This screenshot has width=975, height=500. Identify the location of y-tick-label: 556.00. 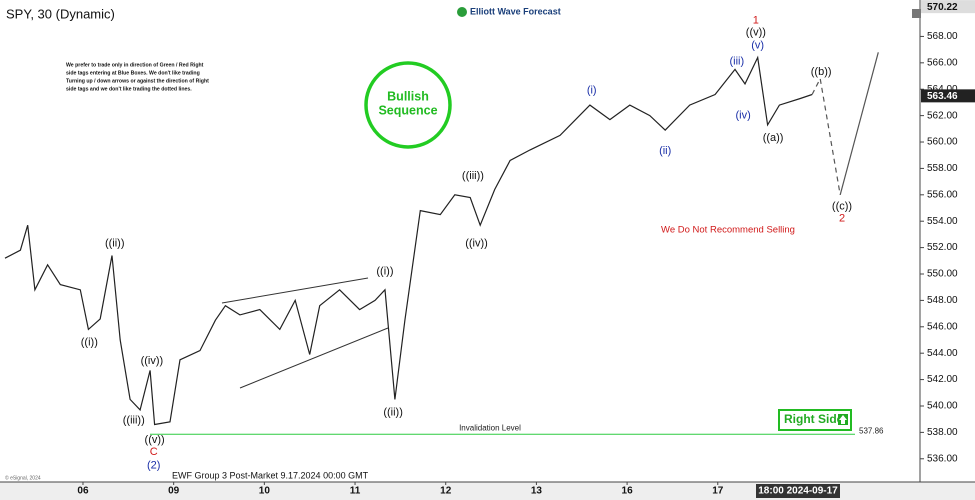
(942, 194).